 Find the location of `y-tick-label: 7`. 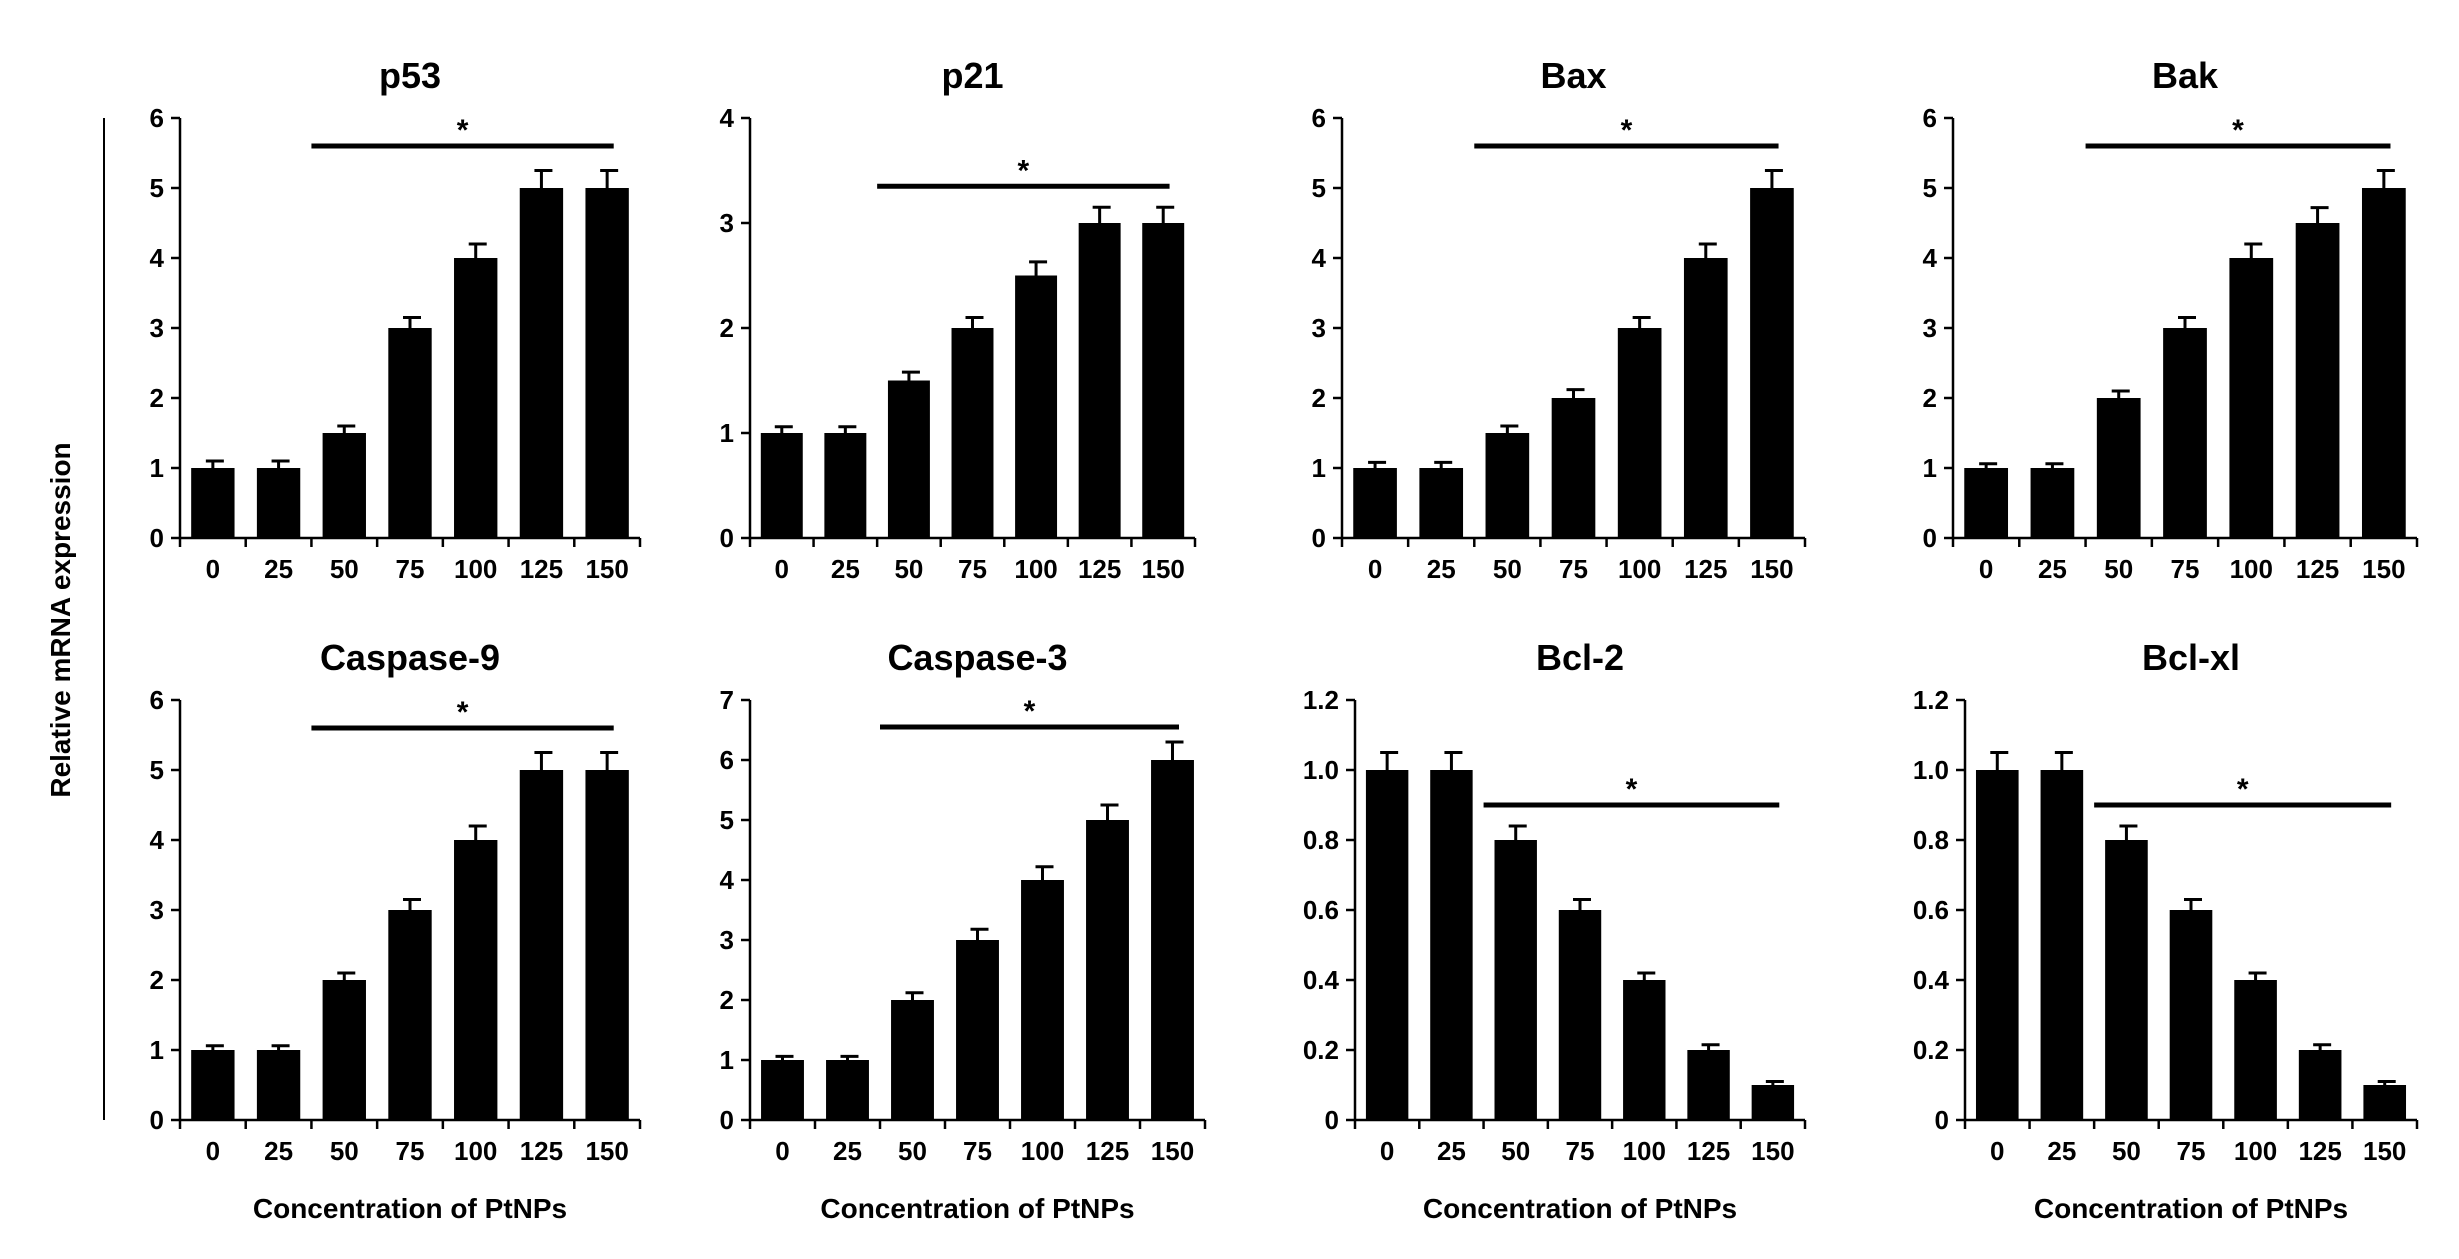

y-tick-label: 7 is located at coordinates (727, 700).